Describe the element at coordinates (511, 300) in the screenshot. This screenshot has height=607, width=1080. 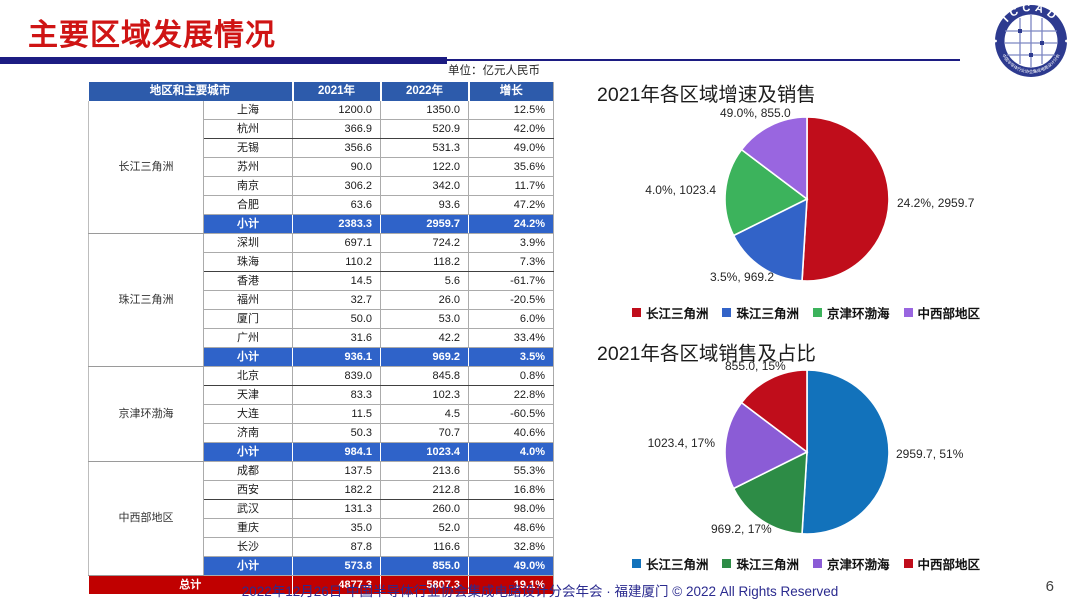
I see `growth-cell: -20.5%` at that location.